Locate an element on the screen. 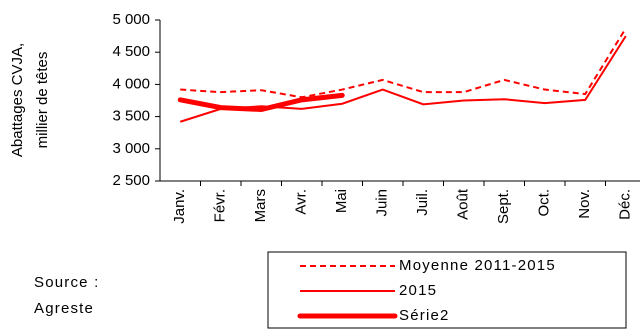  x-tick-label: Août is located at coordinates (463, 204).